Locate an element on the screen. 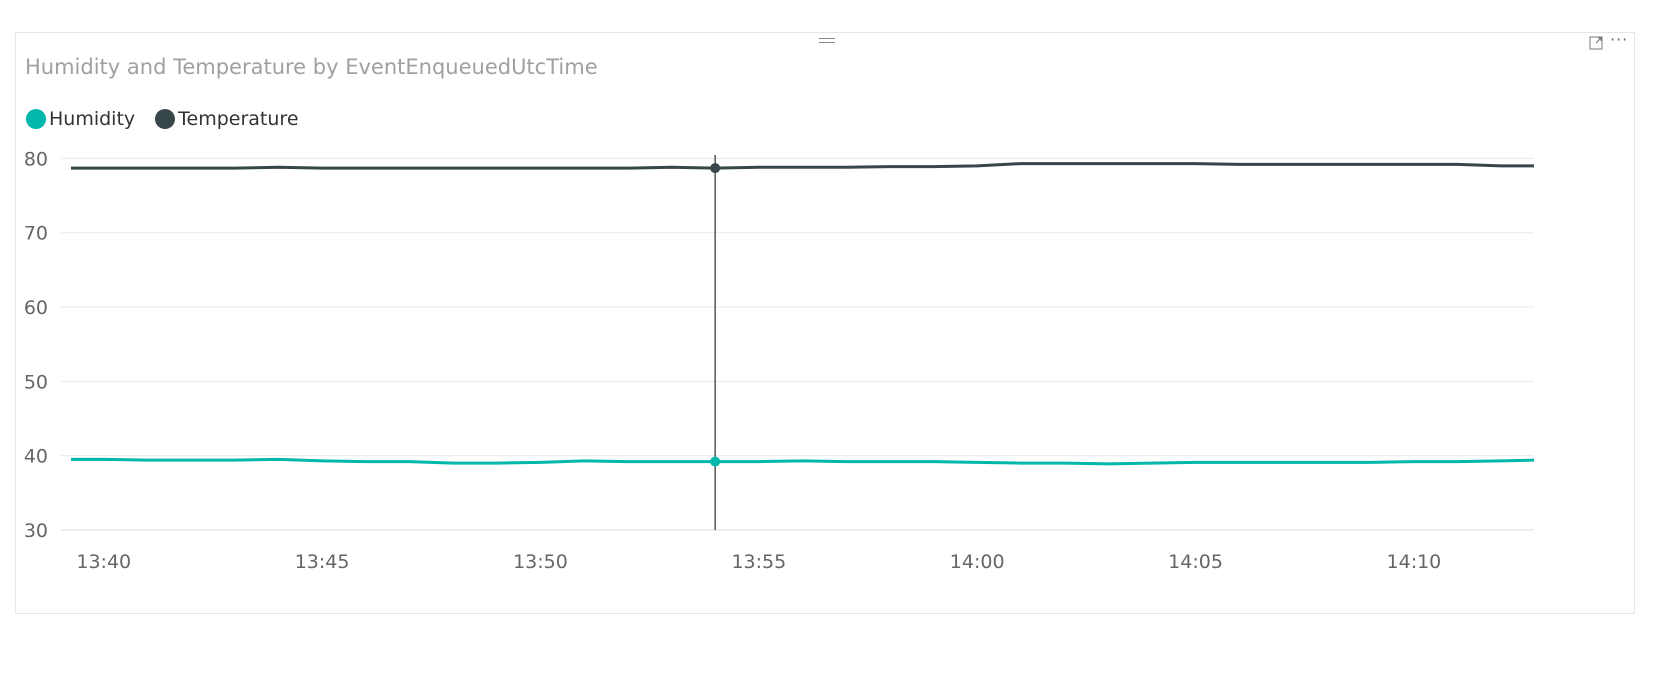 Image resolution: width=1653 pixels, height=675 pixels. focus-mode-icon is located at coordinates (1596, 43).